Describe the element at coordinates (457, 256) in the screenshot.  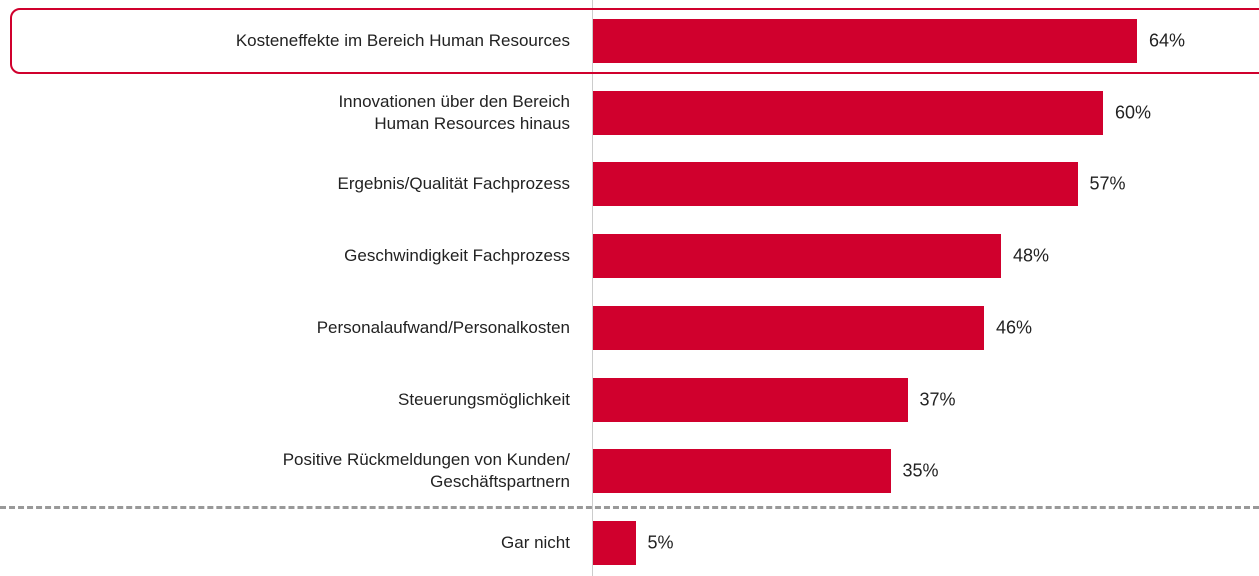
I see `category-label: Geschwindigkeit Fachprozess` at that location.